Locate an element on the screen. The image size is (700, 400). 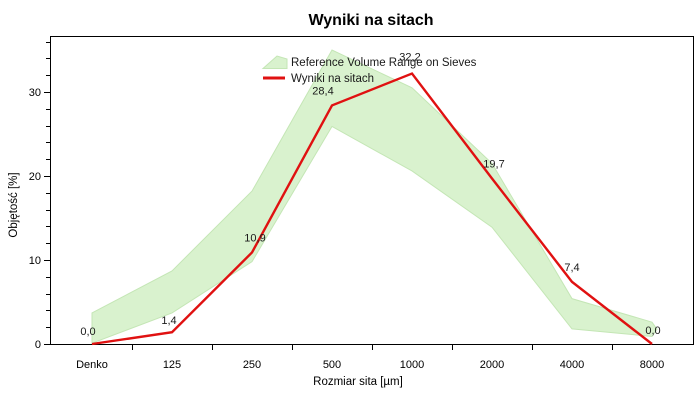
legend-label: Reference Volume Range on Sieves is located at coordinates (384, 63).